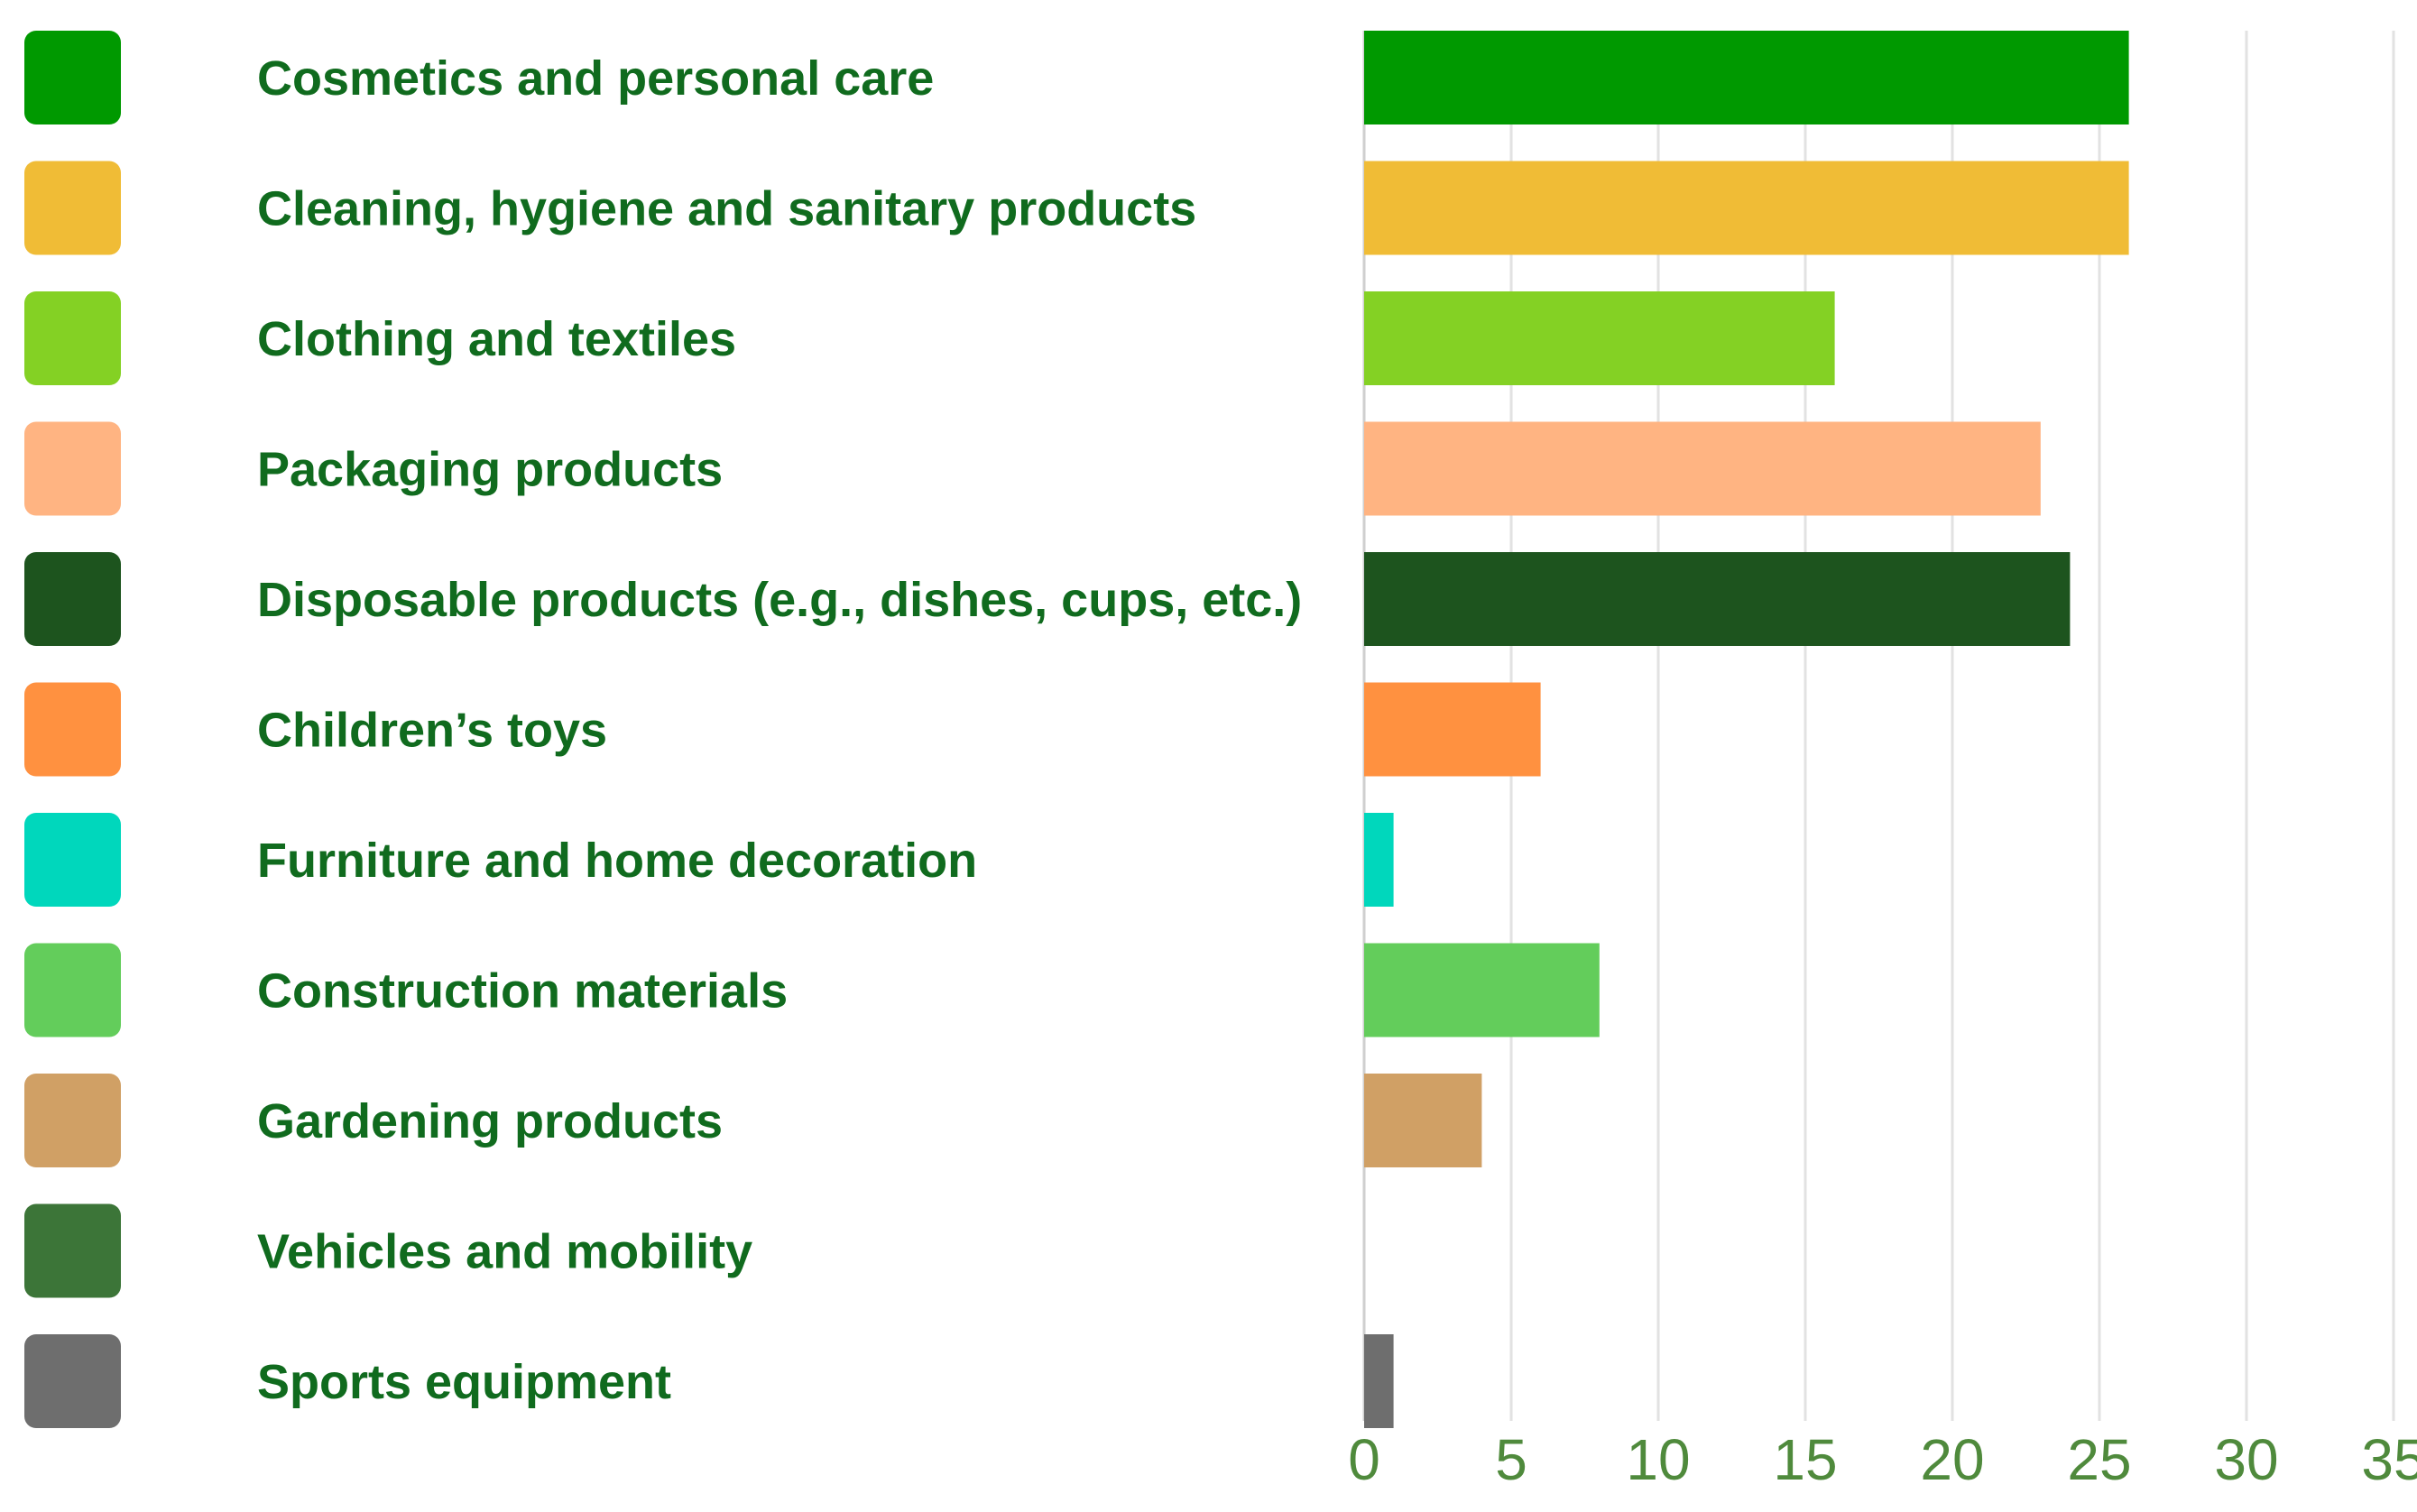  Describe the element at coordinates (432, 731) in the screenshot. I see `legend-label: Children’s toys` at that location.